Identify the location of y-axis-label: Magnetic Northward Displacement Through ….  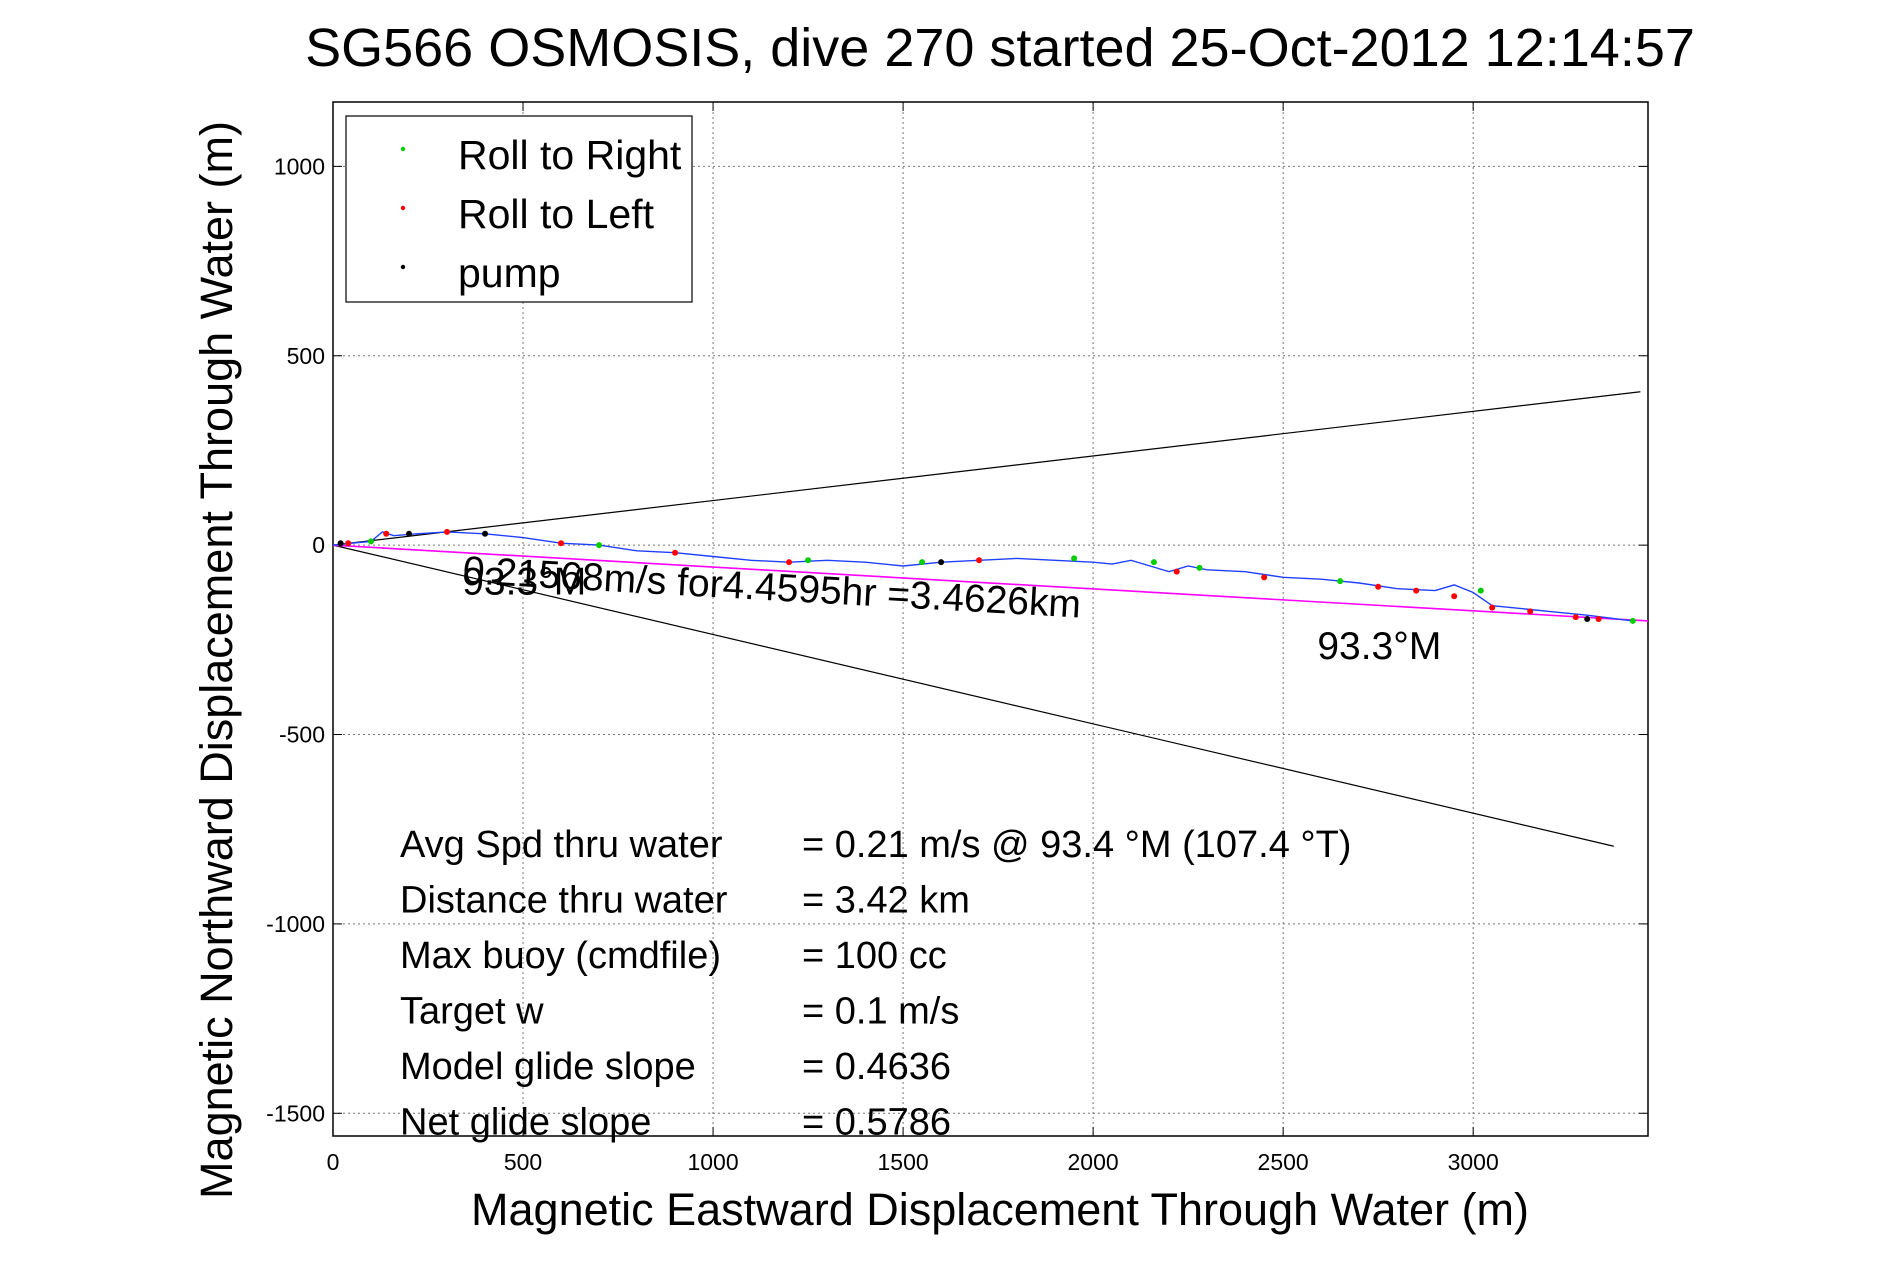
(216, 660).